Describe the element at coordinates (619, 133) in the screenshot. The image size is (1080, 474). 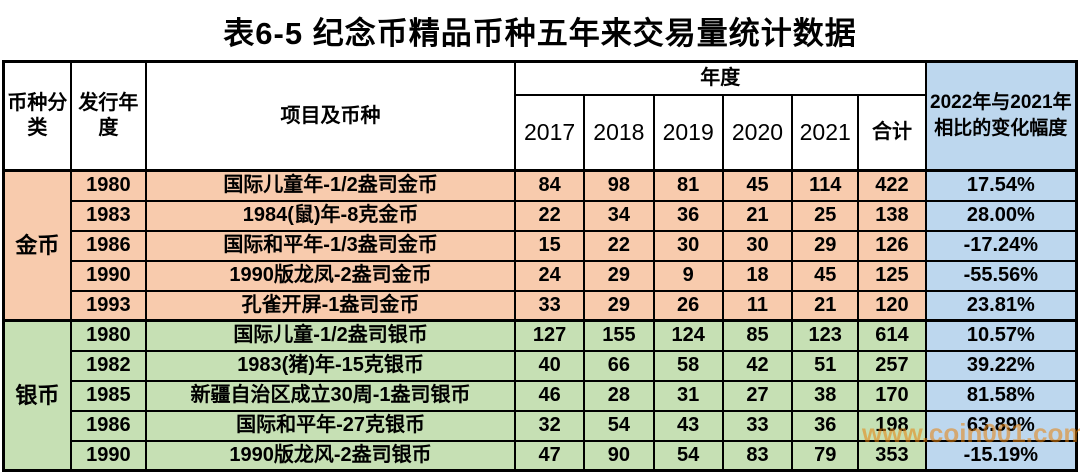
I see `header-year-2018: 2018` at that location.